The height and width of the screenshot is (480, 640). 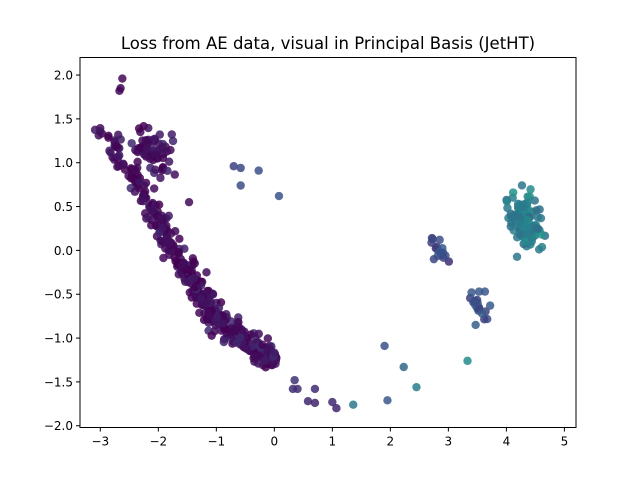 I want to click on x-tick-label: −1, so click(x=216, y=442).